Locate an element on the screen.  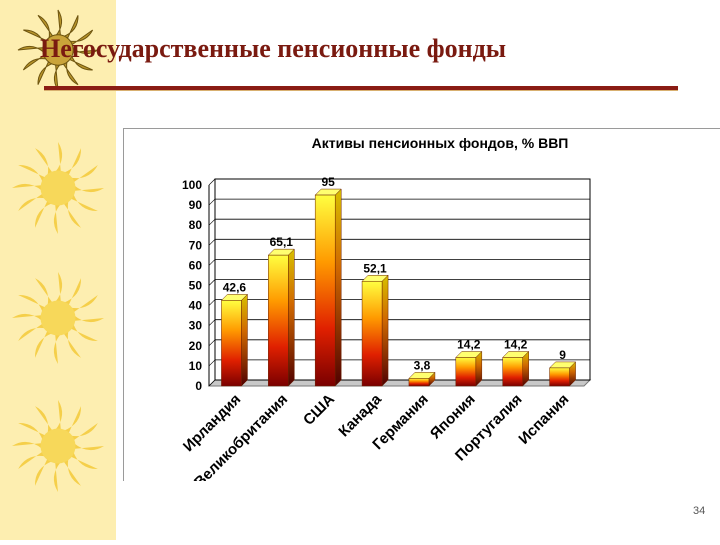
y-tick-label: 30 is located at coordinates (196, 326).